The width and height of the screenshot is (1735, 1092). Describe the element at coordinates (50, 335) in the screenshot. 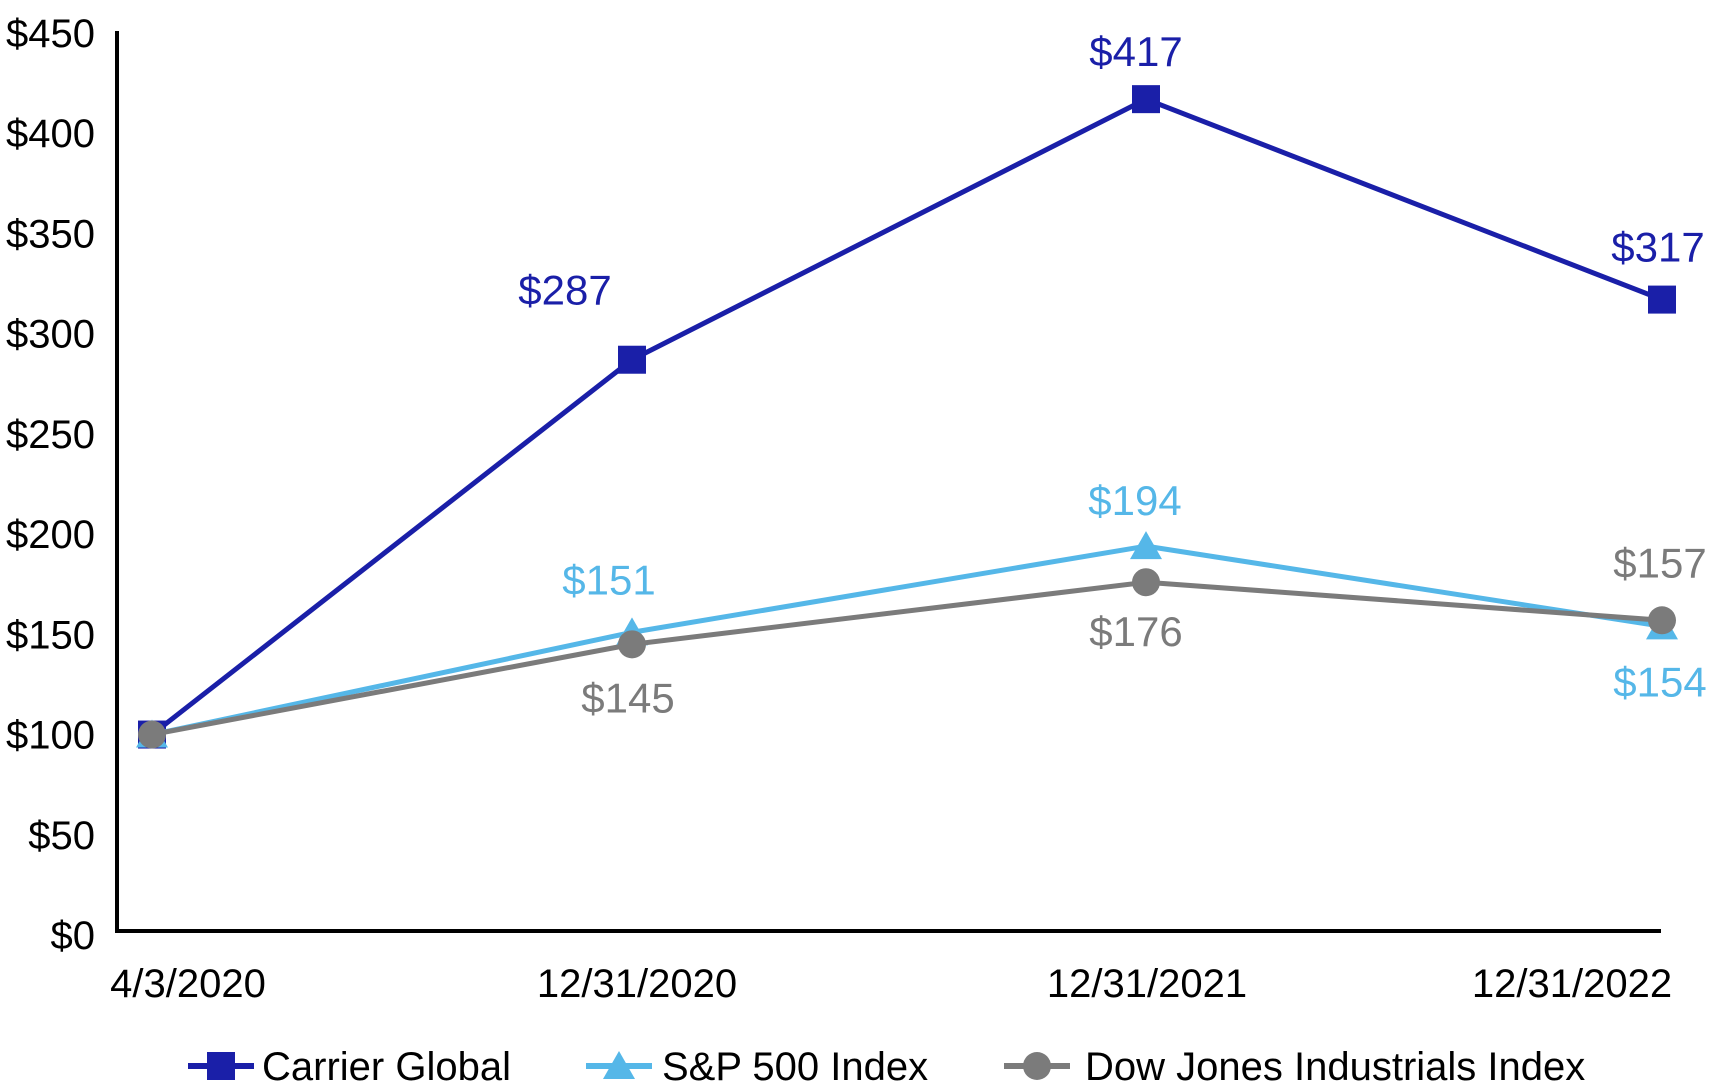

I see `y-tick-label: $300` at that location.